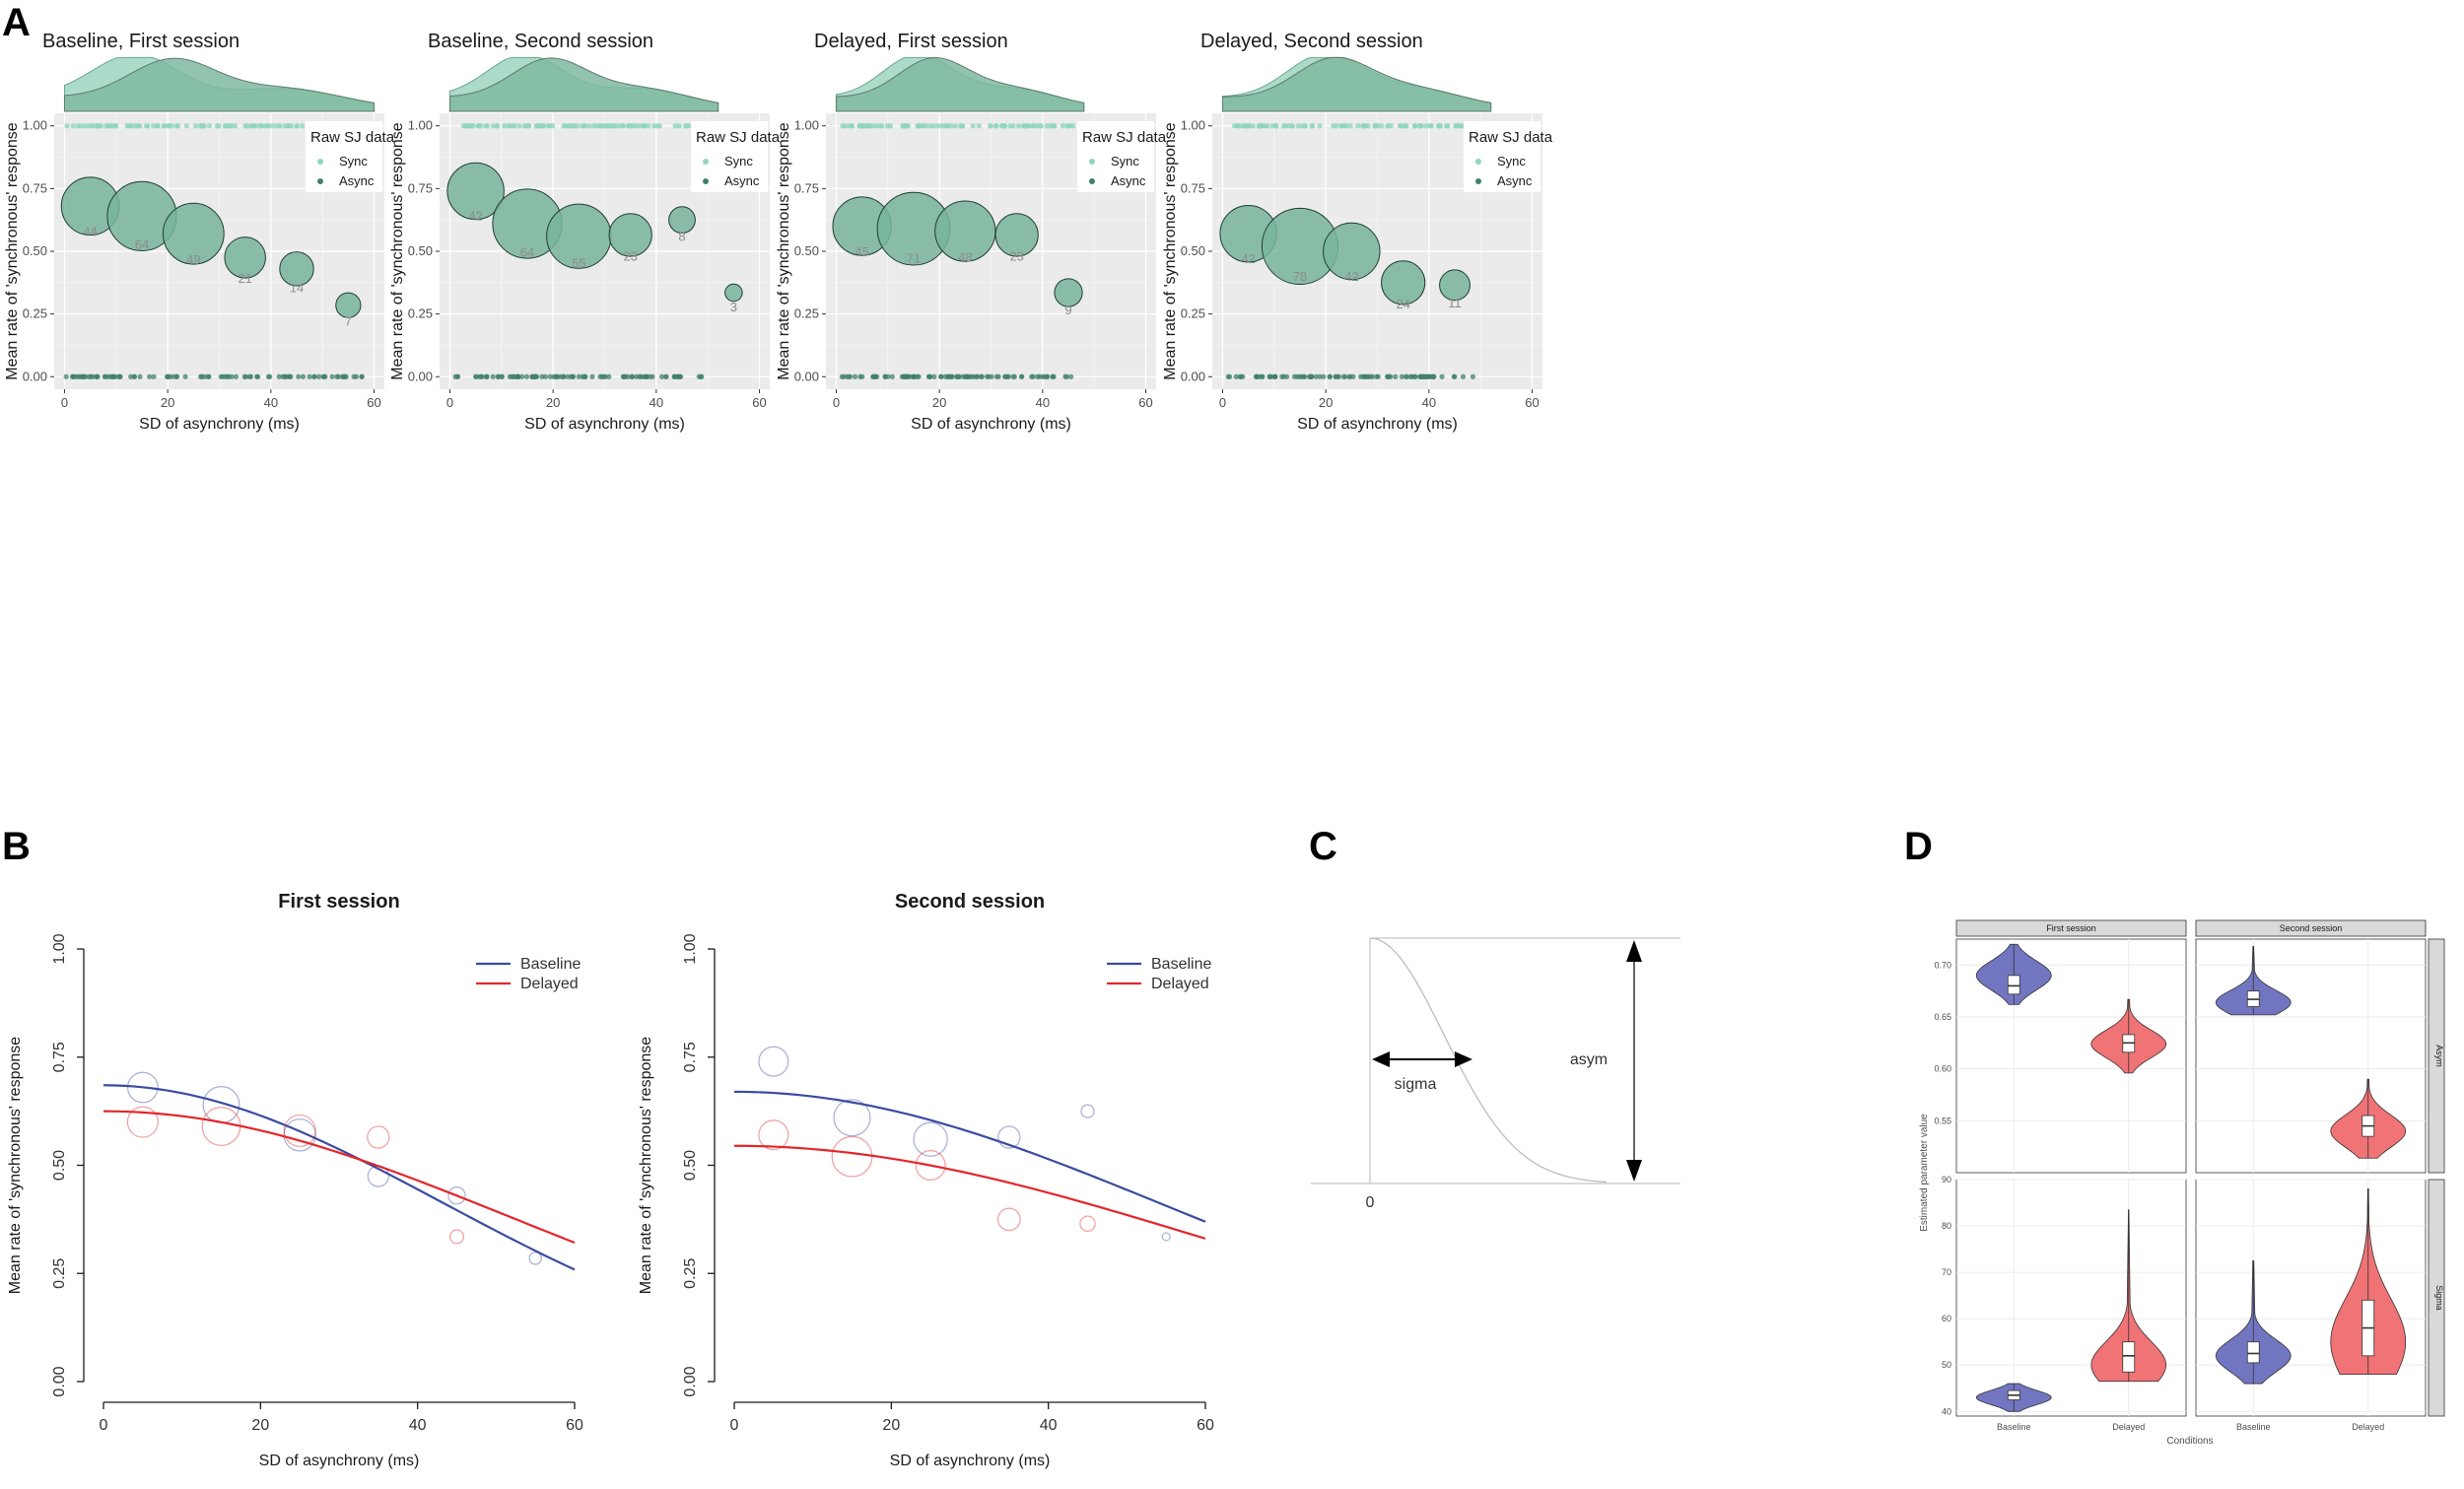 The image size is (2464, 1489). I want to click on schematic: sigma asym 0, so click(1495, 1074).